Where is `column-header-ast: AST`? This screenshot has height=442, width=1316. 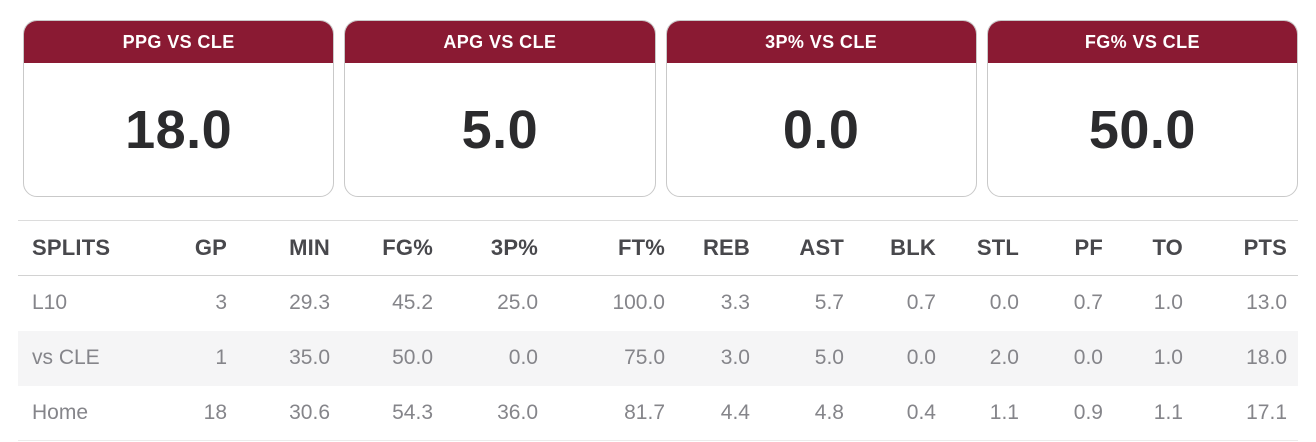 column-header-ast: AST is located at coordinates (797, 248).